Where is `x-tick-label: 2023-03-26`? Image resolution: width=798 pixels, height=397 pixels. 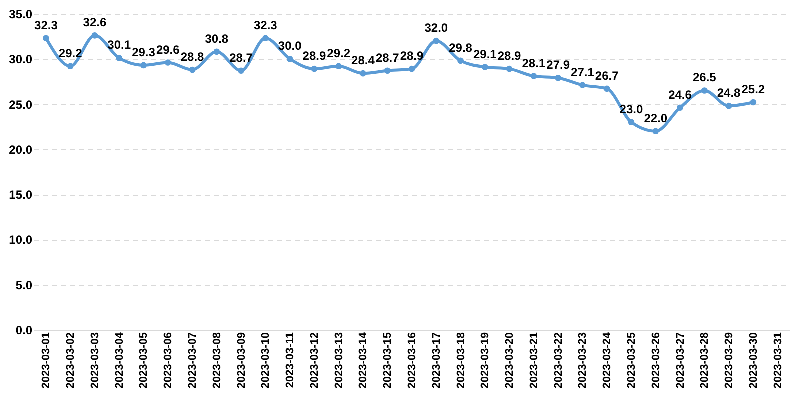 x-tick-label: 2023-03-26 is located at coordinates (656, 360).